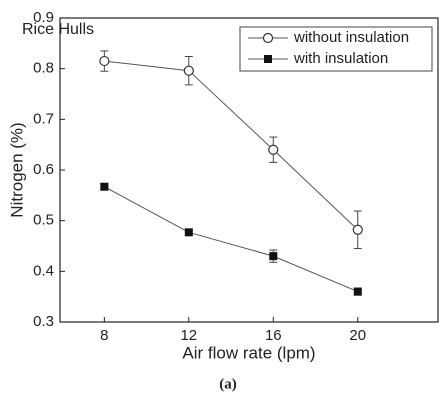 The width and height of the screenshot is (439, 401). I want to click on y-tick-label: 0.4, so click(43, 270).